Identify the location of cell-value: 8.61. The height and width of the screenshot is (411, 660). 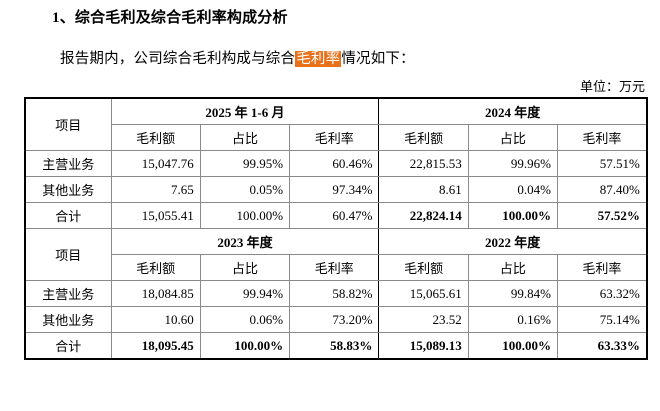
(423, 189).